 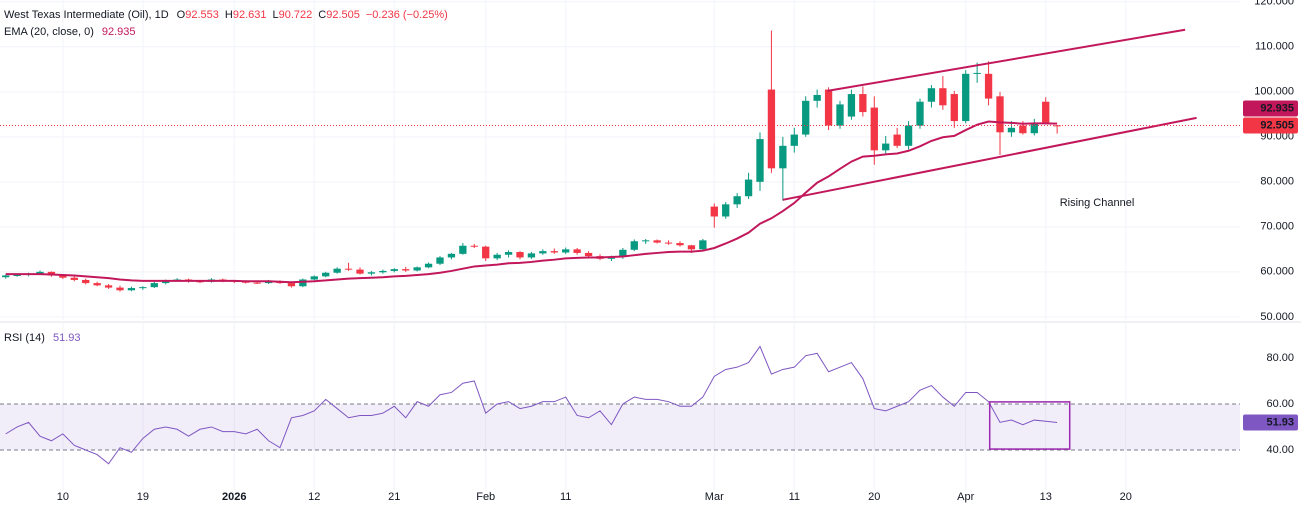 I want to click on y-tick-label: 60.00, so click(x=1280, y=404).